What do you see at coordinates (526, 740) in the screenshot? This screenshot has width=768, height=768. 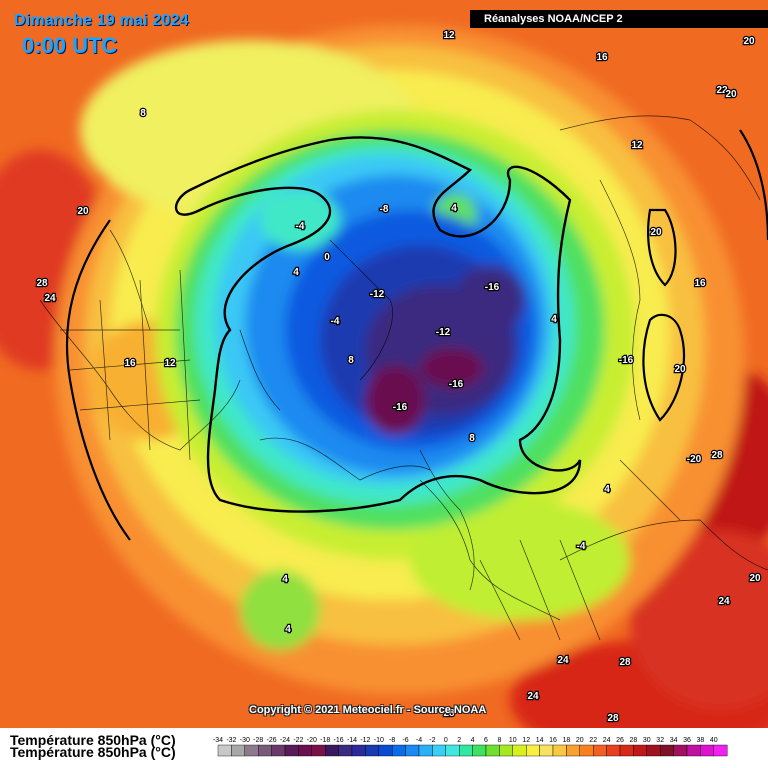 I see `legend-tick-label: 12` at bounding box center [526, 740].